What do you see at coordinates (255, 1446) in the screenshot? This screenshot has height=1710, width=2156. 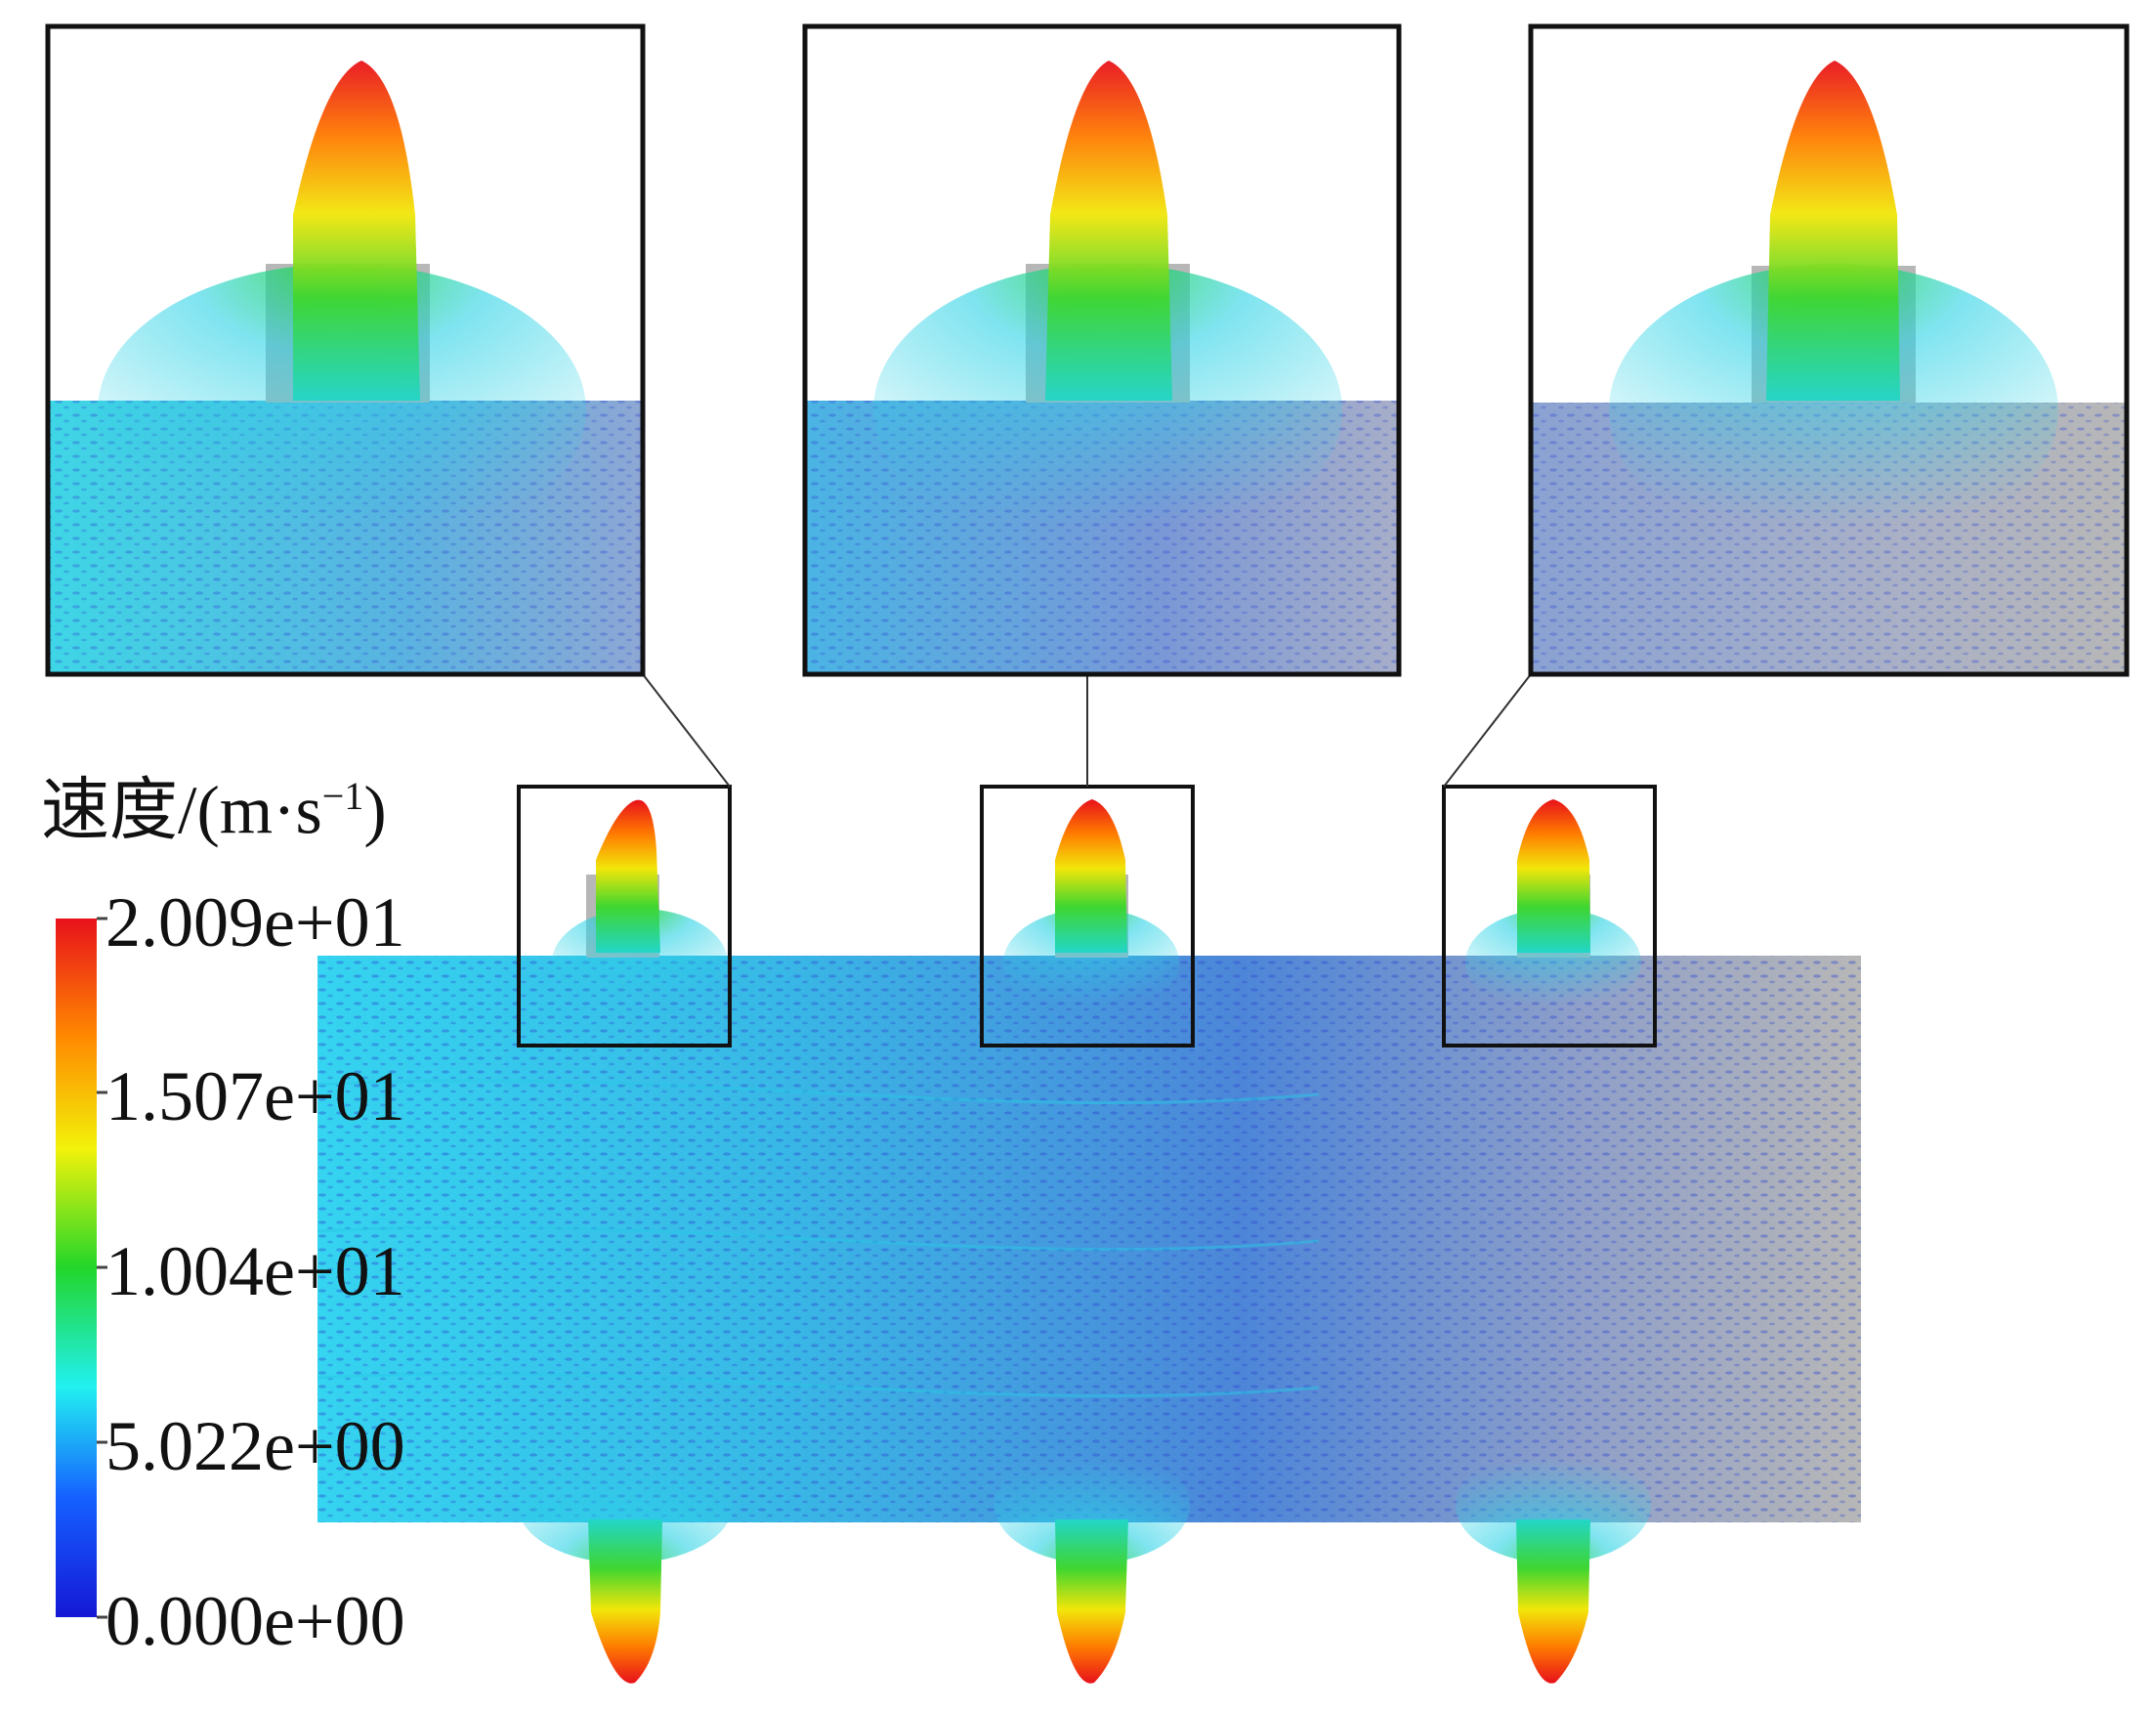 I see `colorbar-tick-label: 5.022e+00` at bounding box center [255, 1446].